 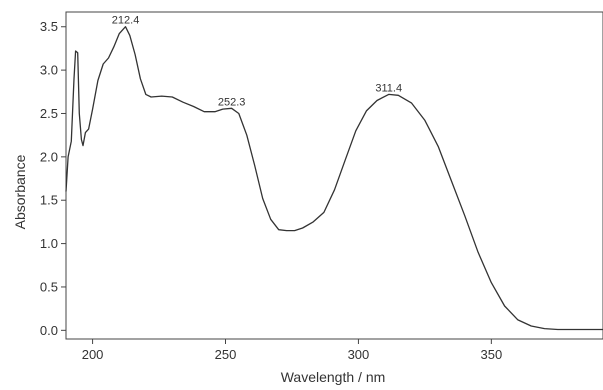 I want to click on x-tick-label-350: 350, so click(x=491, y=354).